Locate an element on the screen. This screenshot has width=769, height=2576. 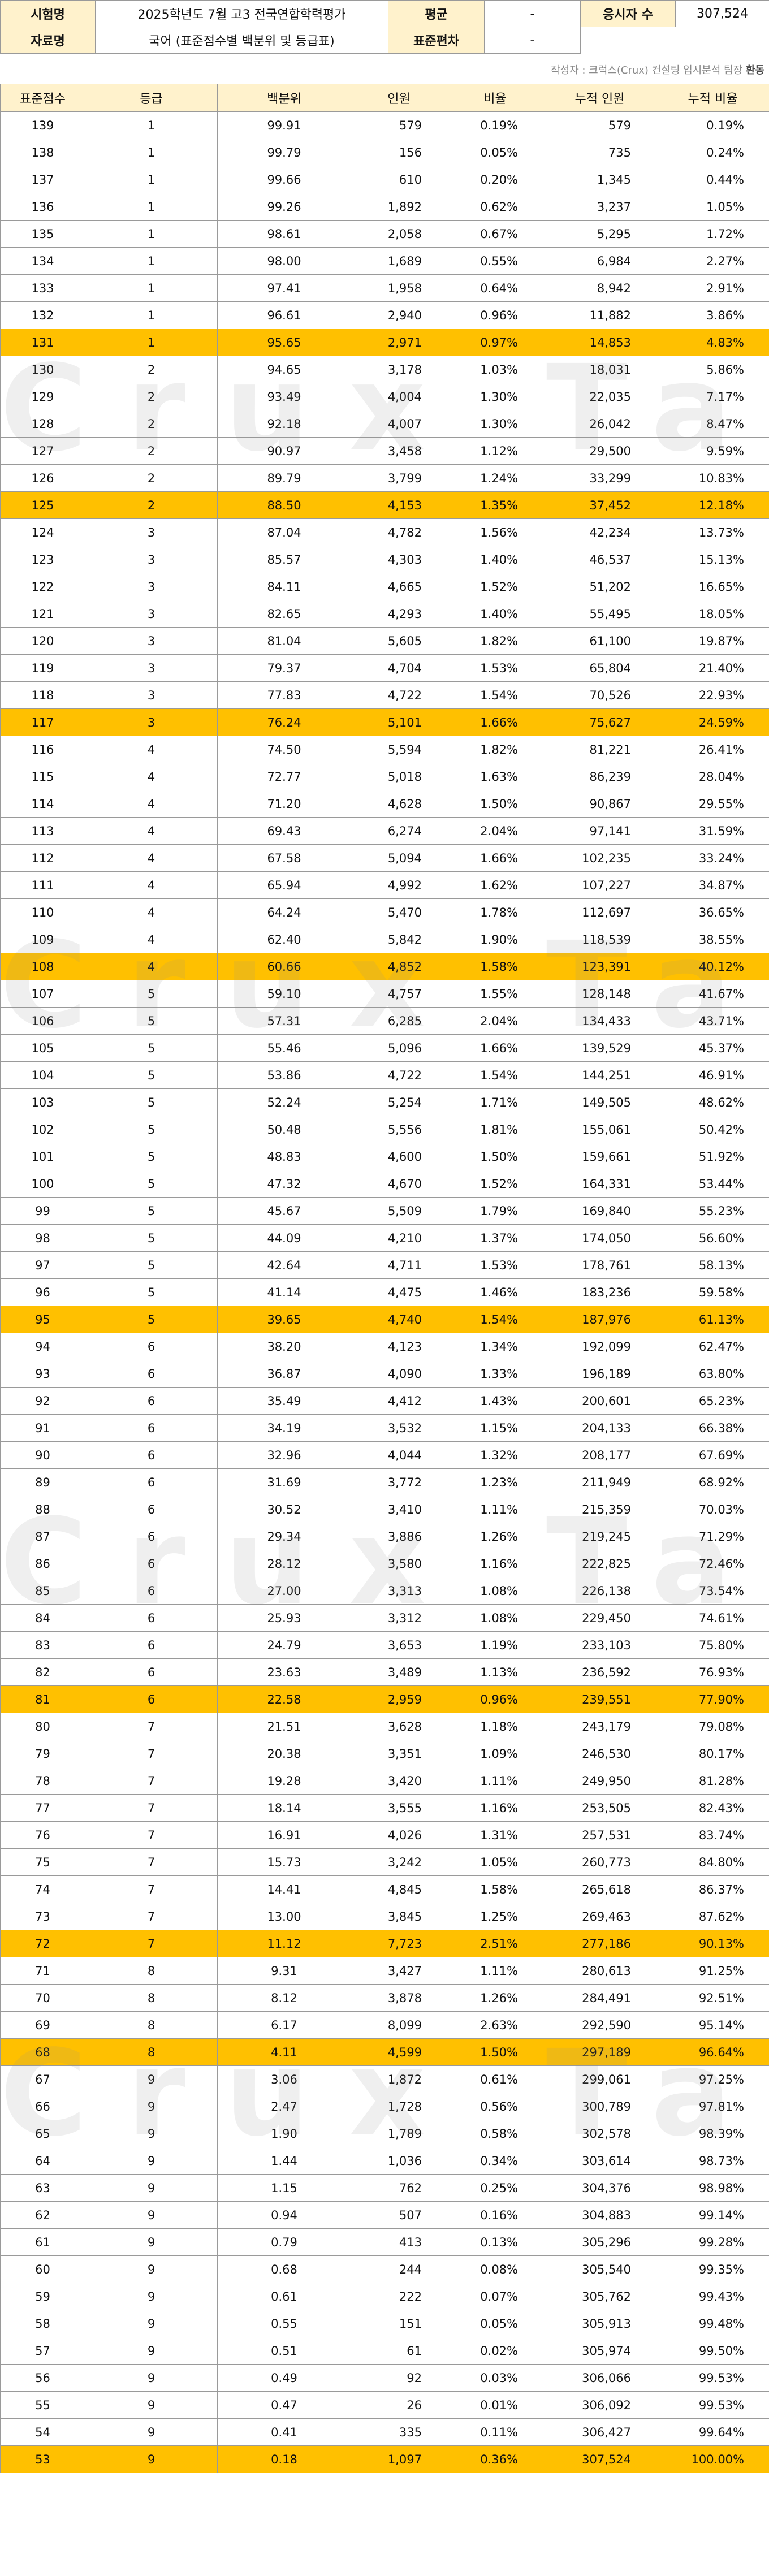
cell-score: 136 is located at coordinates (42, 207).